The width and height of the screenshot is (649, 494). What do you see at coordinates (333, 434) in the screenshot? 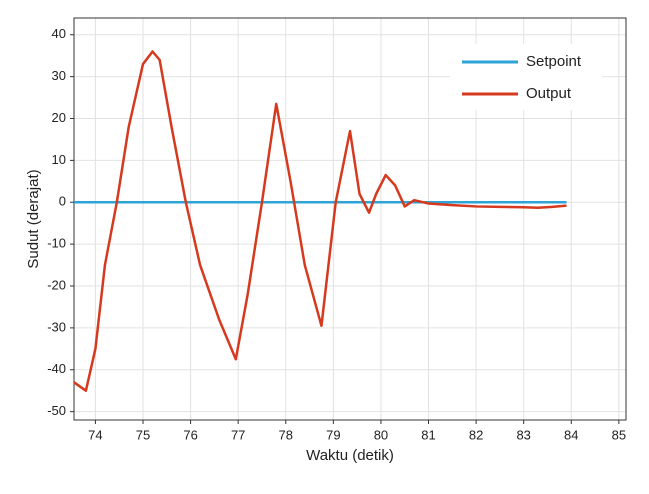
I see `x-tick-label: 79` at bounding box center [333, 434].